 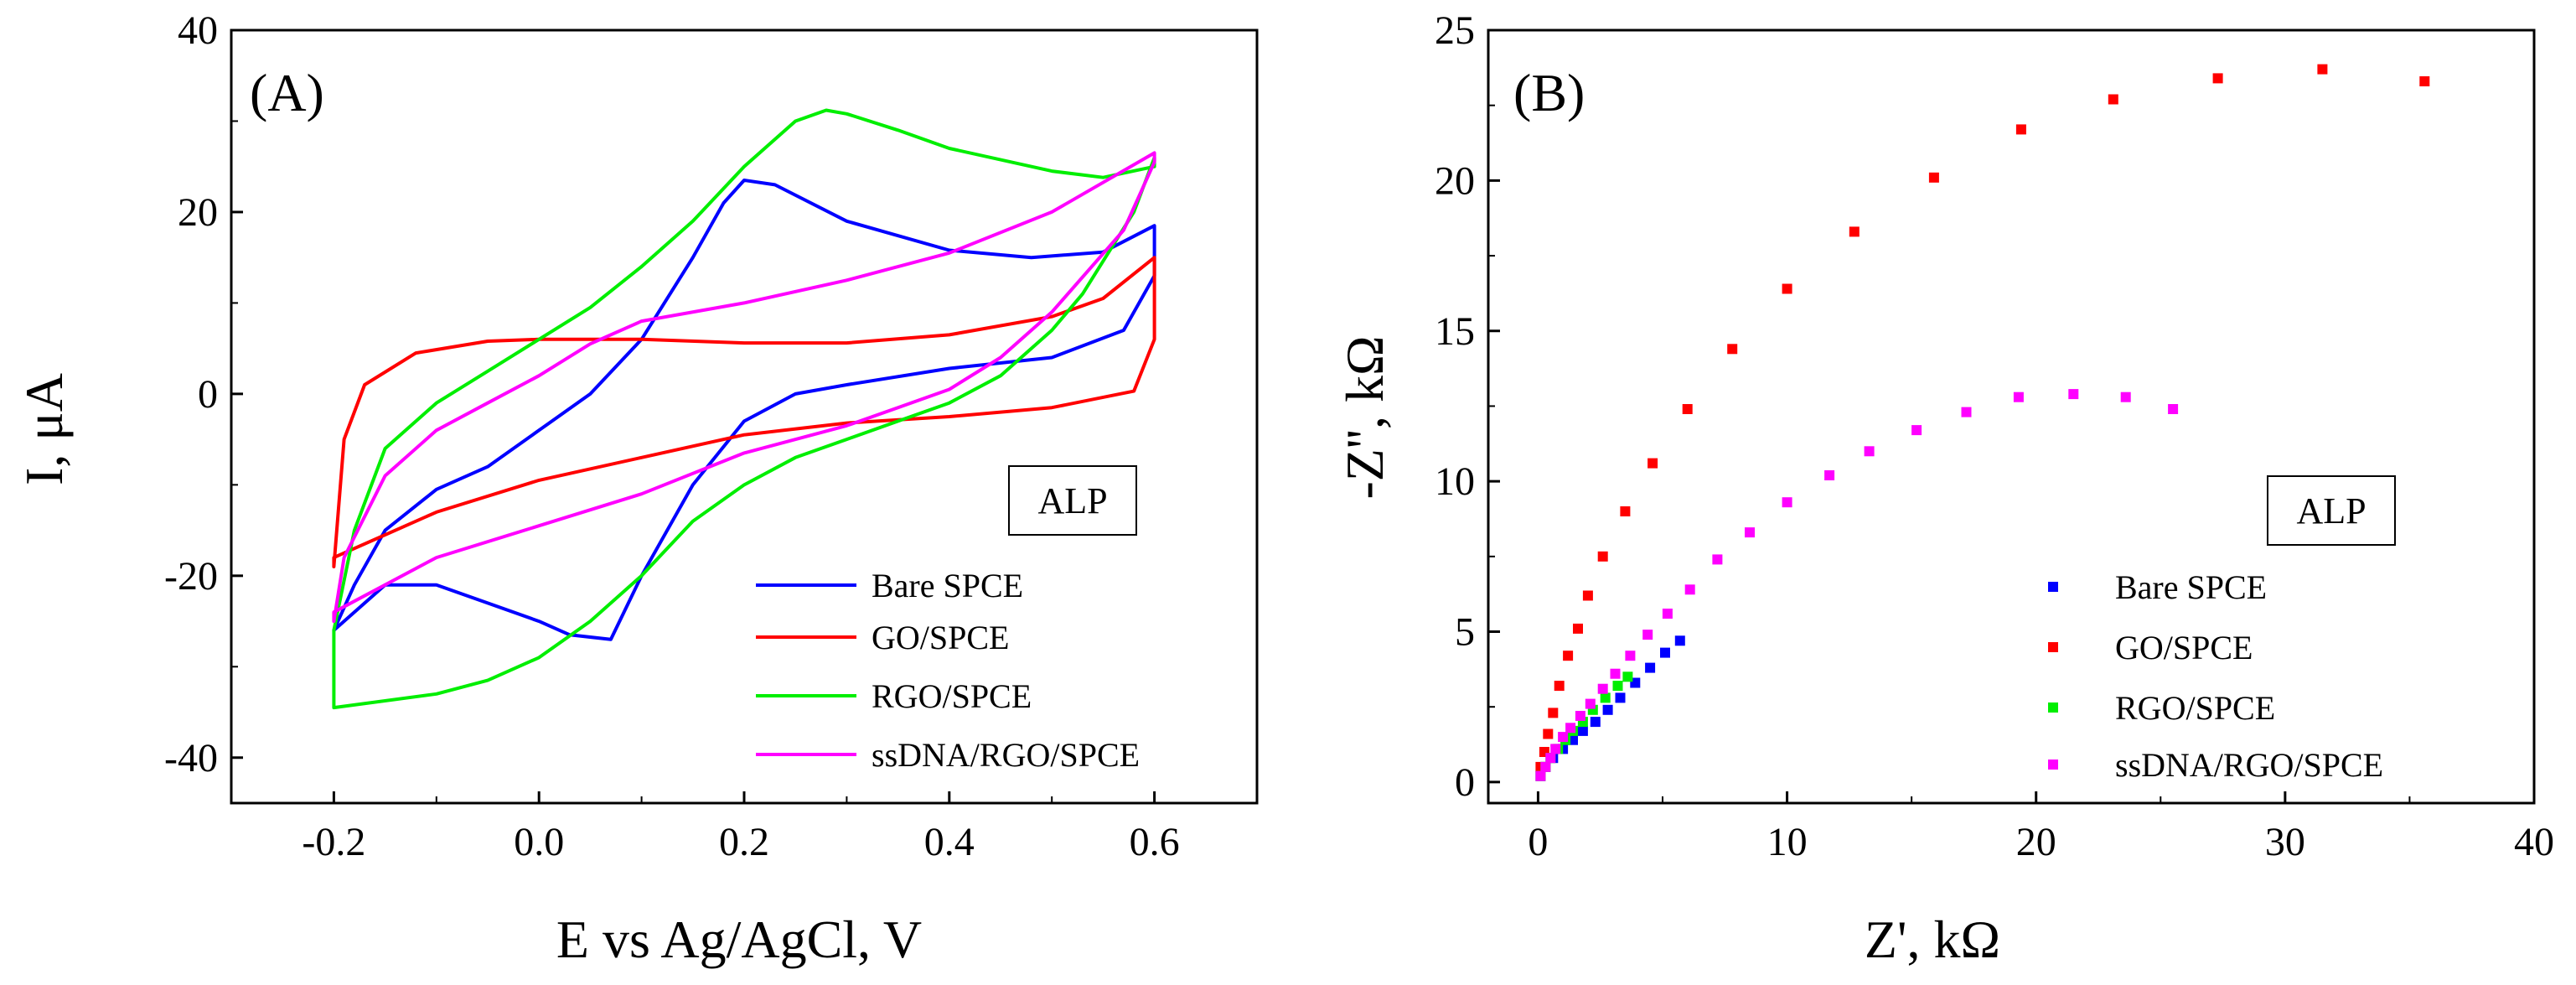 What do you see at coordinates (1932, 939) in the screenshot?
I see `panel-b-x-axis-label: Z', kΩ` at bounding box center [1932, 939].